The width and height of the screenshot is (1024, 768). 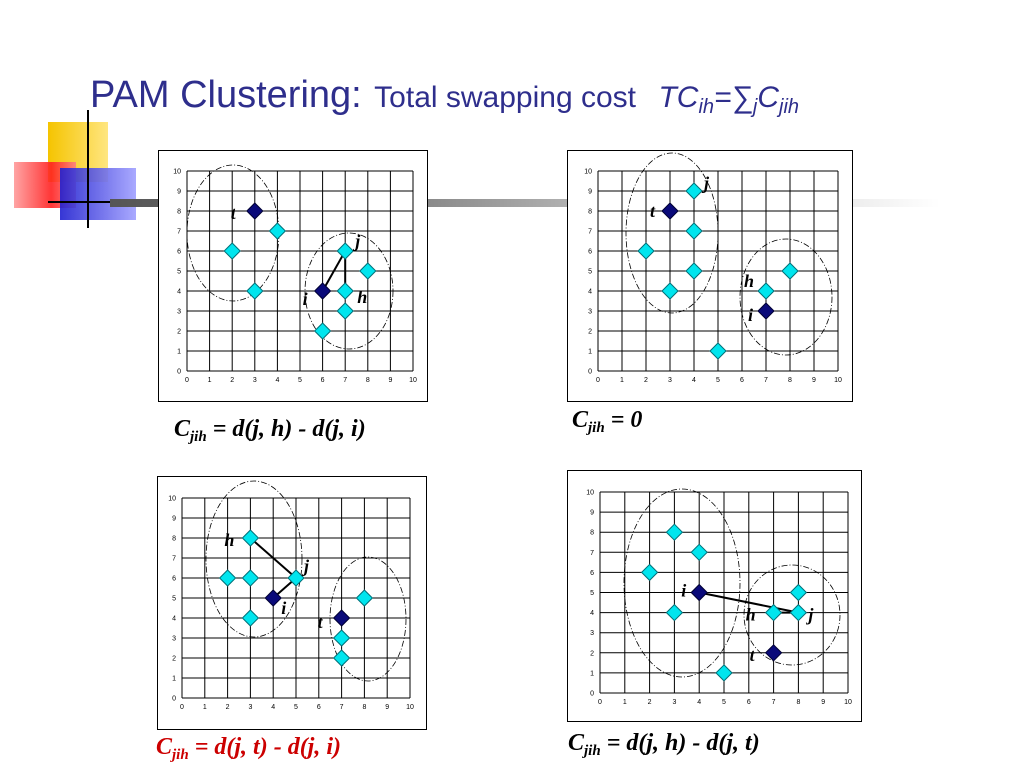 I want to click on formula-3: Cjih = d(j, t) - d(j, i), so click(x=249, y=748).